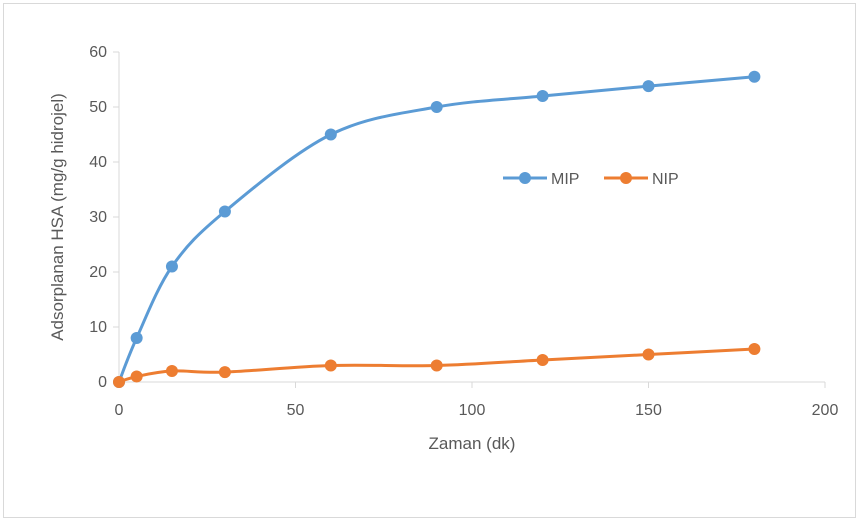  Describe the element at coordinates (119, 410) in the screenshot. I see `x-tick-label: 0` at that location.